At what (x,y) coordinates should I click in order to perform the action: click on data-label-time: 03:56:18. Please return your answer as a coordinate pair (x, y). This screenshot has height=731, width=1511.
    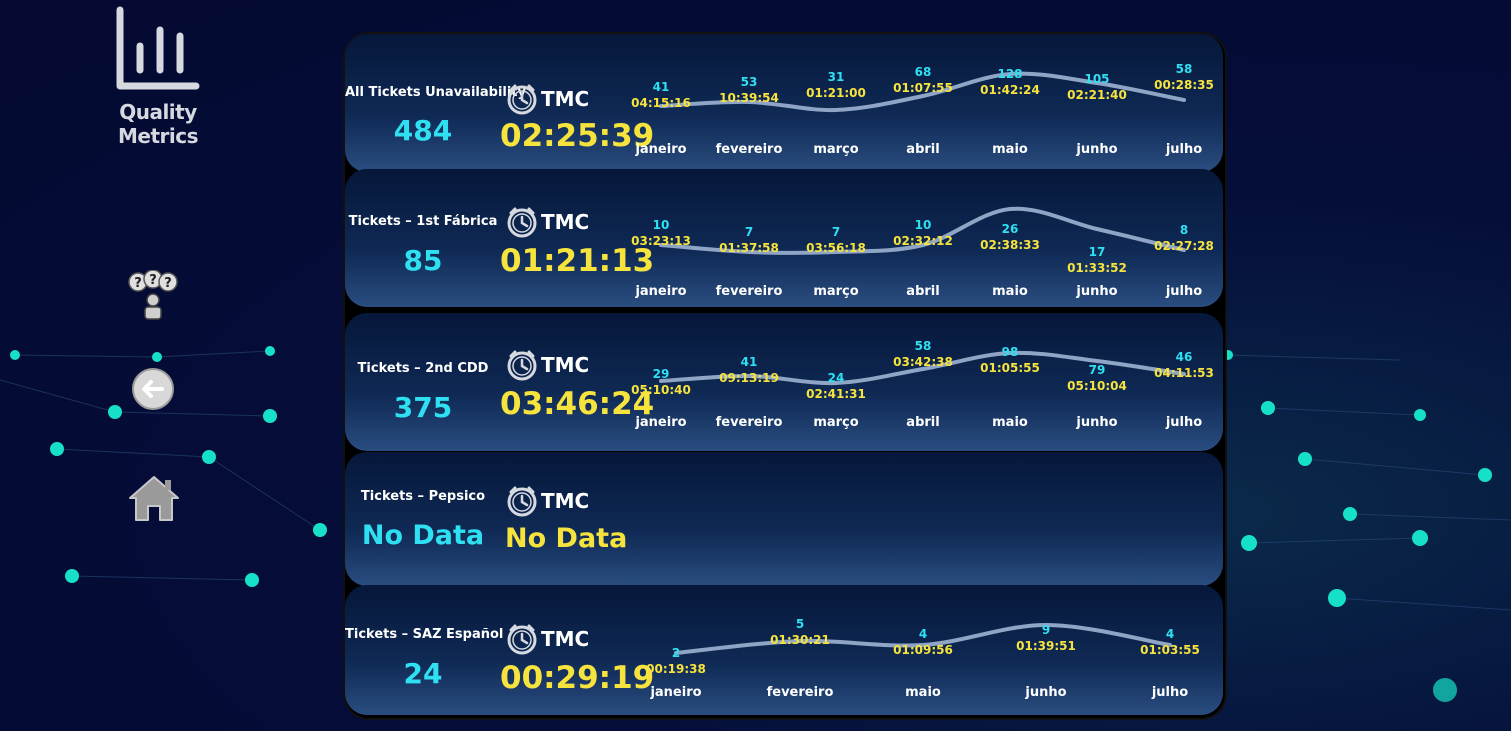
    Looking at the image, I should click on (836, 248).